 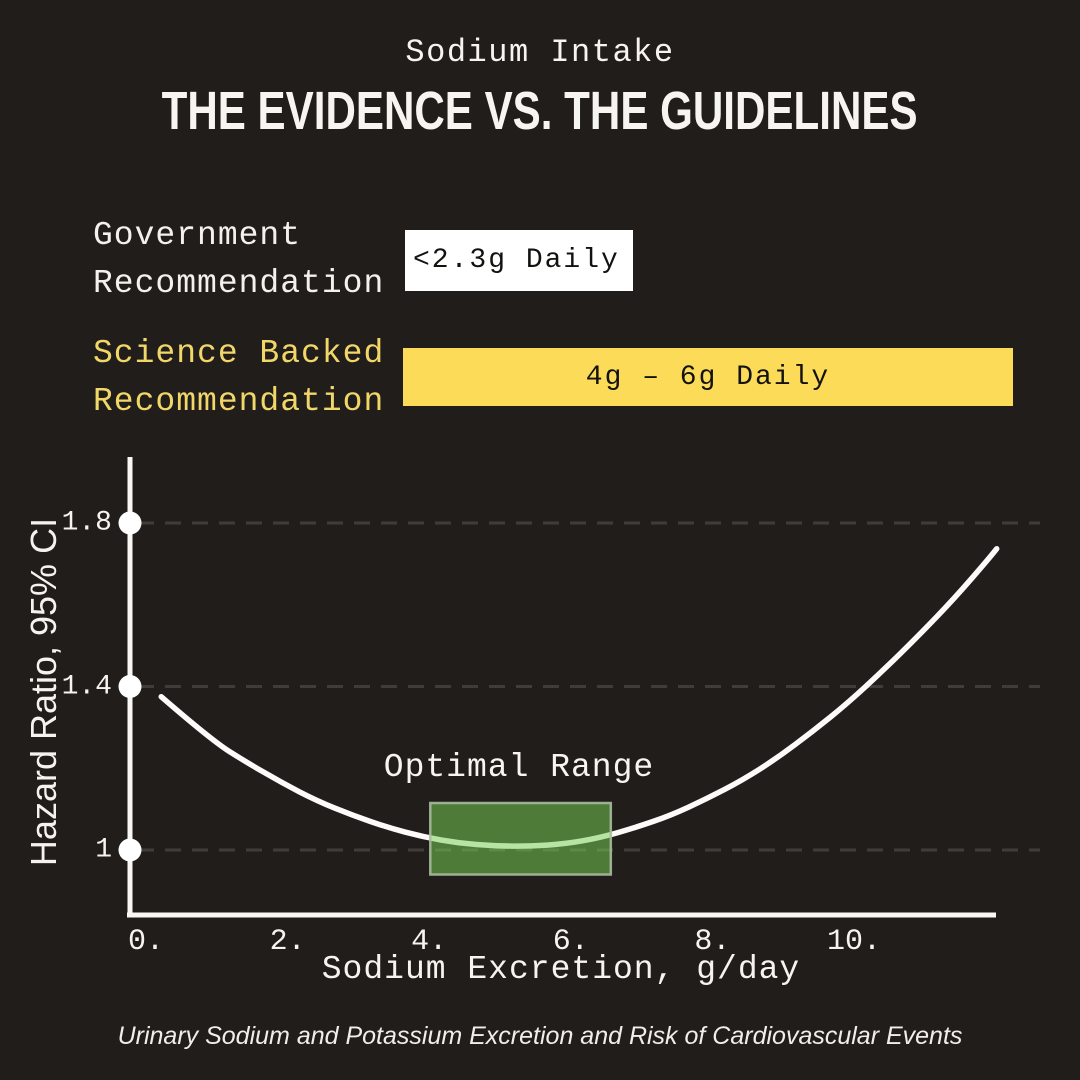 I want to click on optimal-range-box, so click(x=521, y=838).